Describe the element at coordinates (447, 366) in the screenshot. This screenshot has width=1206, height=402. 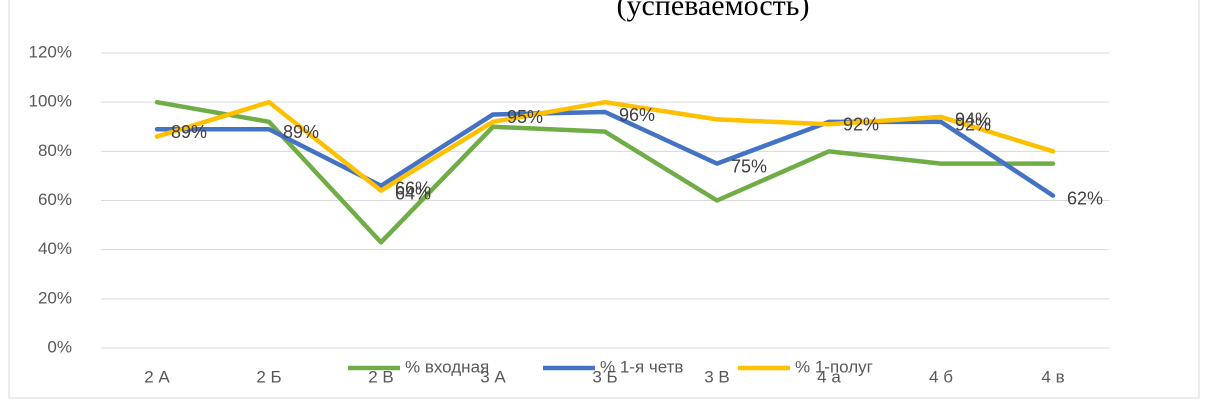
I see `legend-label: % входная` at that location.